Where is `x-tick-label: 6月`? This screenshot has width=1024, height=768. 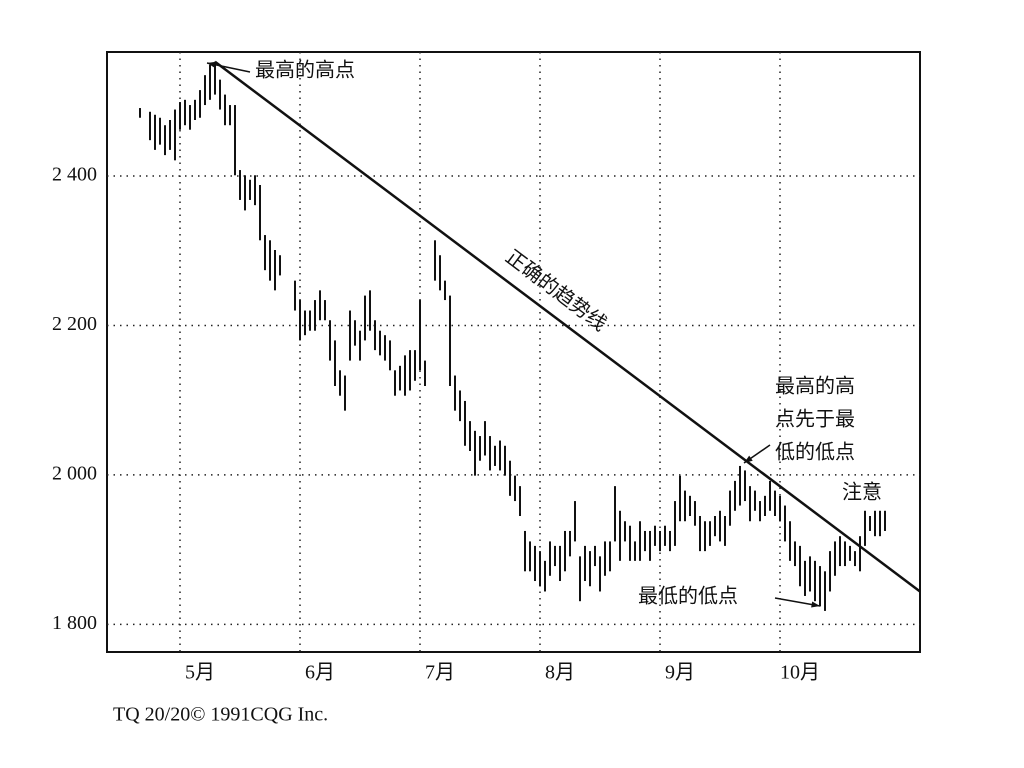 x-tick-label: 6月 is located at coordinates (320, 673).